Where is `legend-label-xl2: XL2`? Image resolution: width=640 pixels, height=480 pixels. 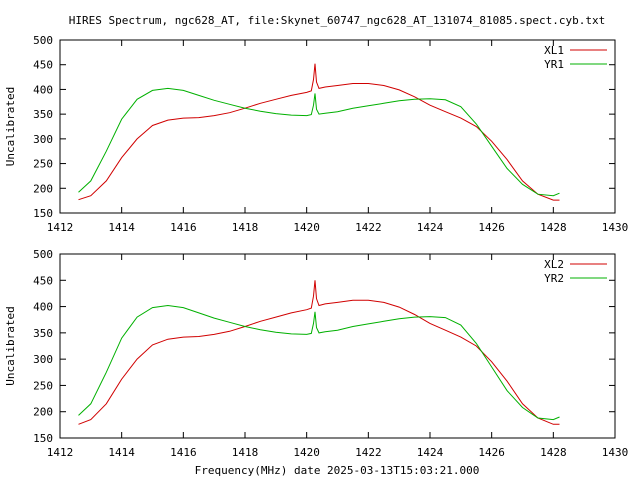
legend-label-xl2: XL2 is located at coordinates (554, 264).